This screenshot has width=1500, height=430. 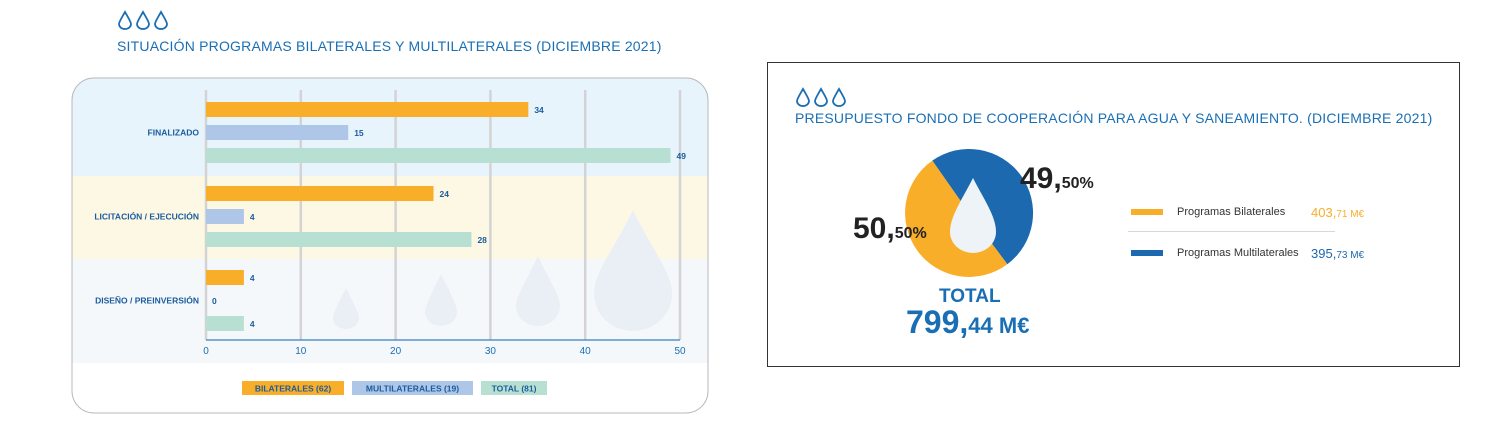 I want to click on multilateral-percent-label: 49,50%, so click(x=1057, y=179).